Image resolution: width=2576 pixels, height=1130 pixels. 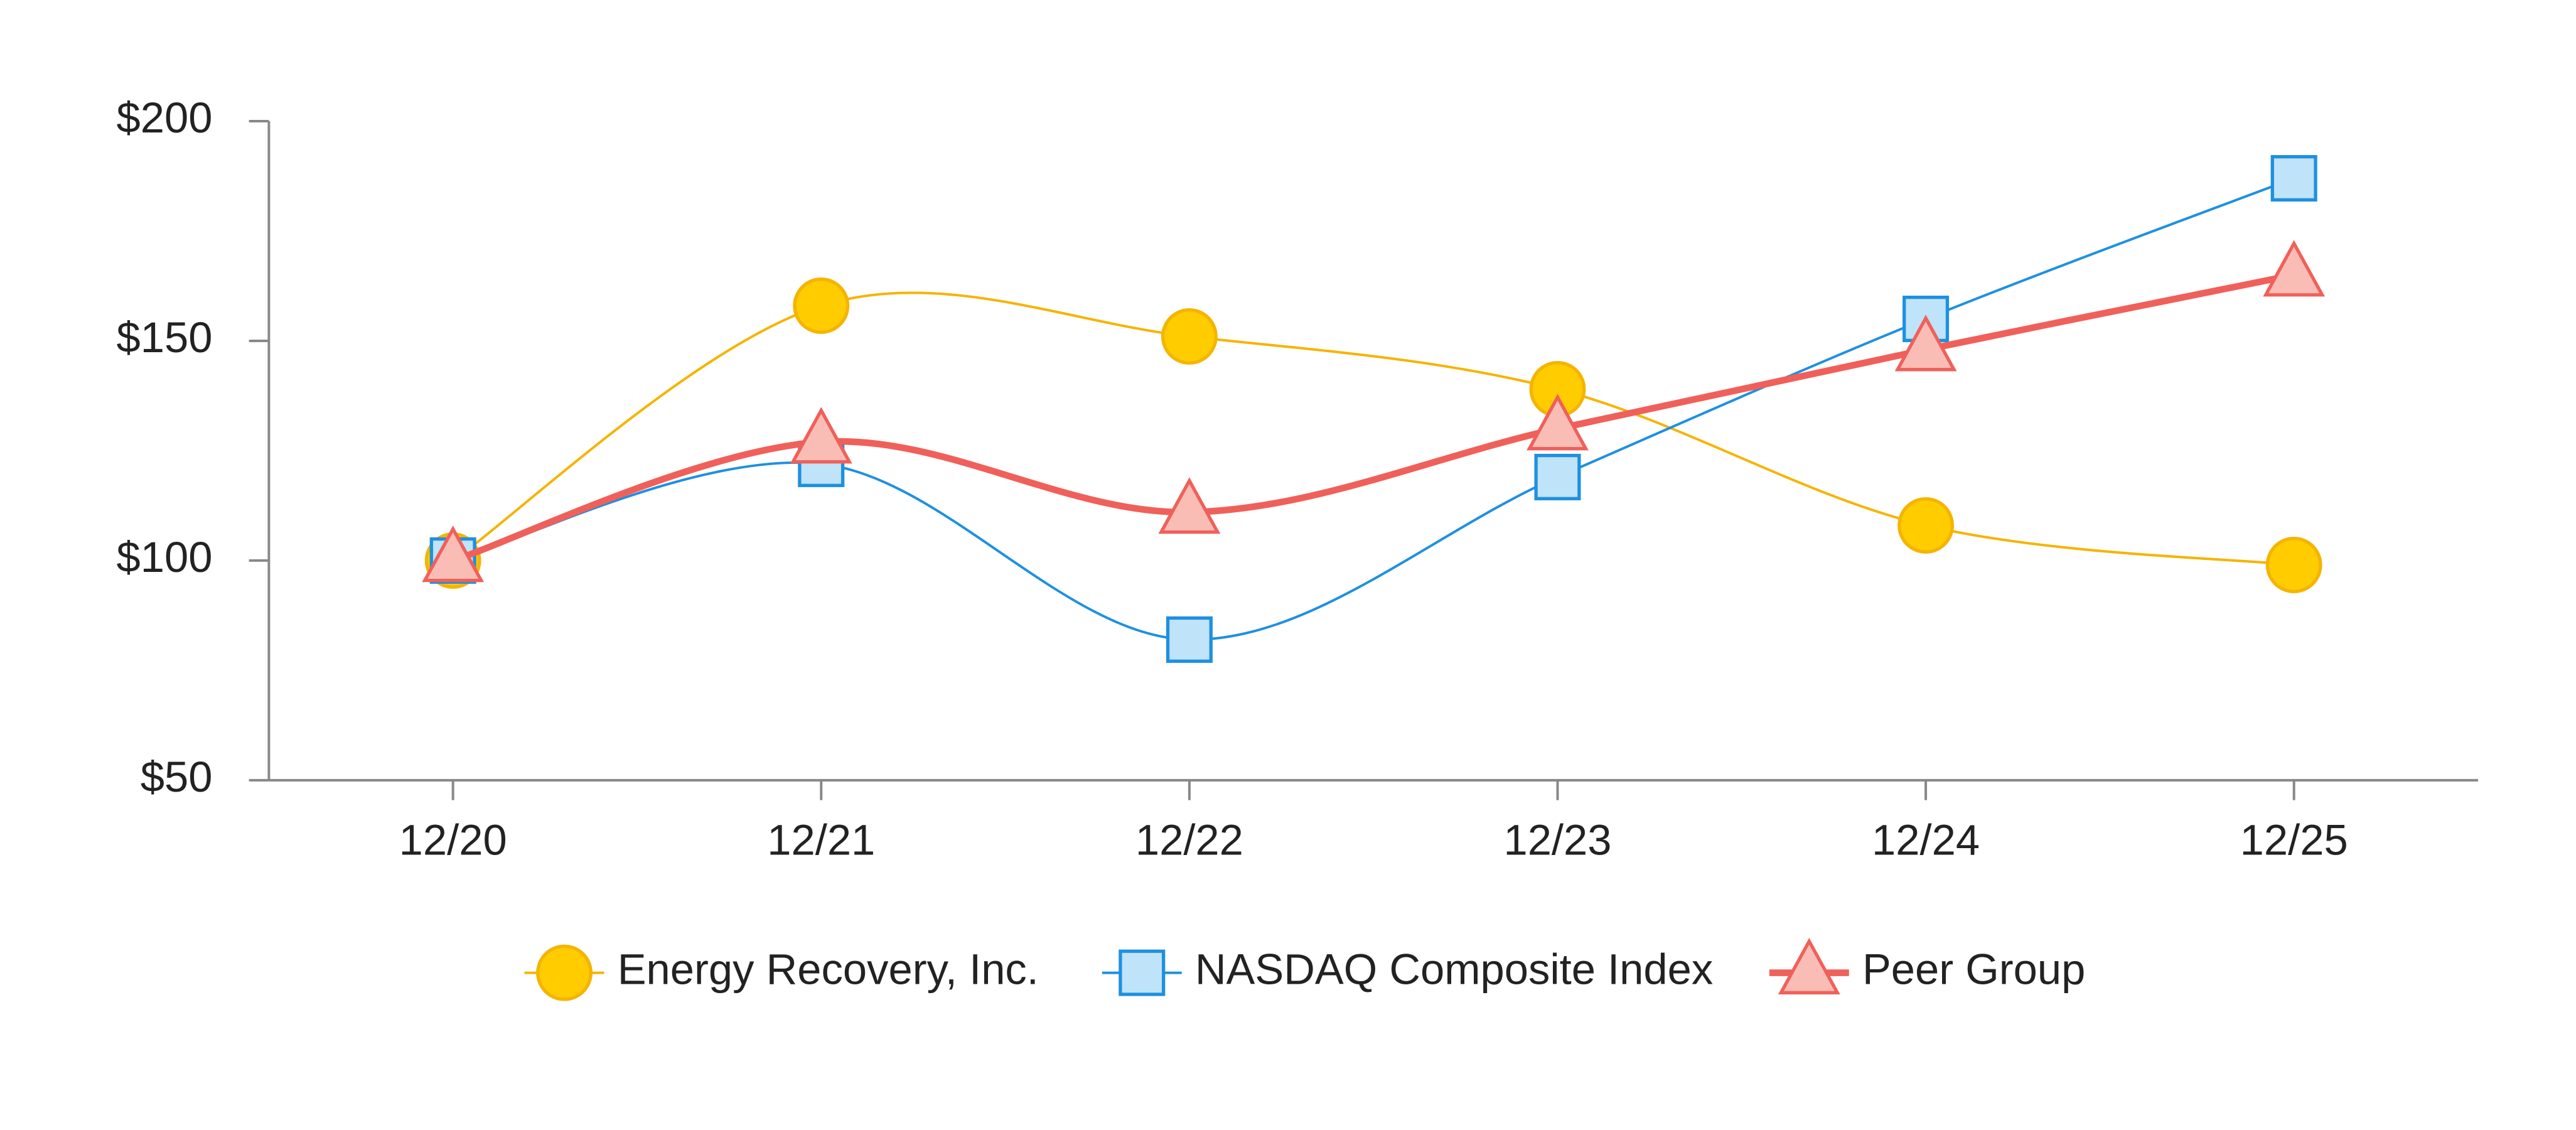 I want to click on y-tick-label: $100, so click(x=165, y=557).